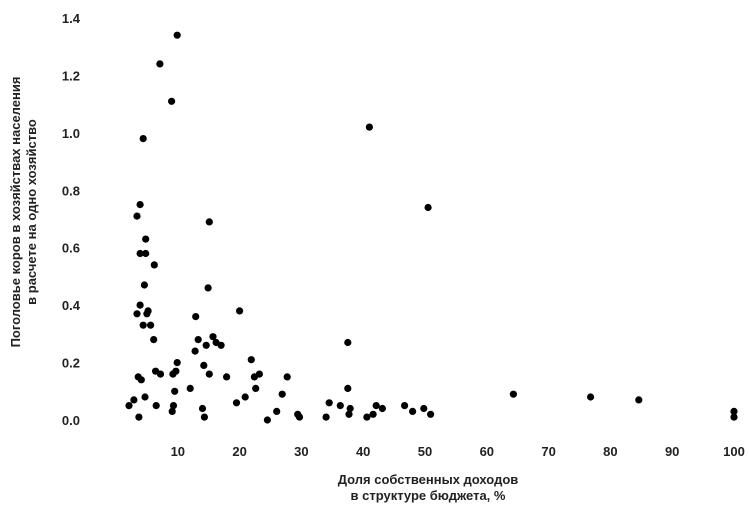  What do you see at coordinates (31, 212) in the screenshot?
I see `y-axis-title-line-2: в расчете на одно хозяйство` at bounding box center [31, 212].